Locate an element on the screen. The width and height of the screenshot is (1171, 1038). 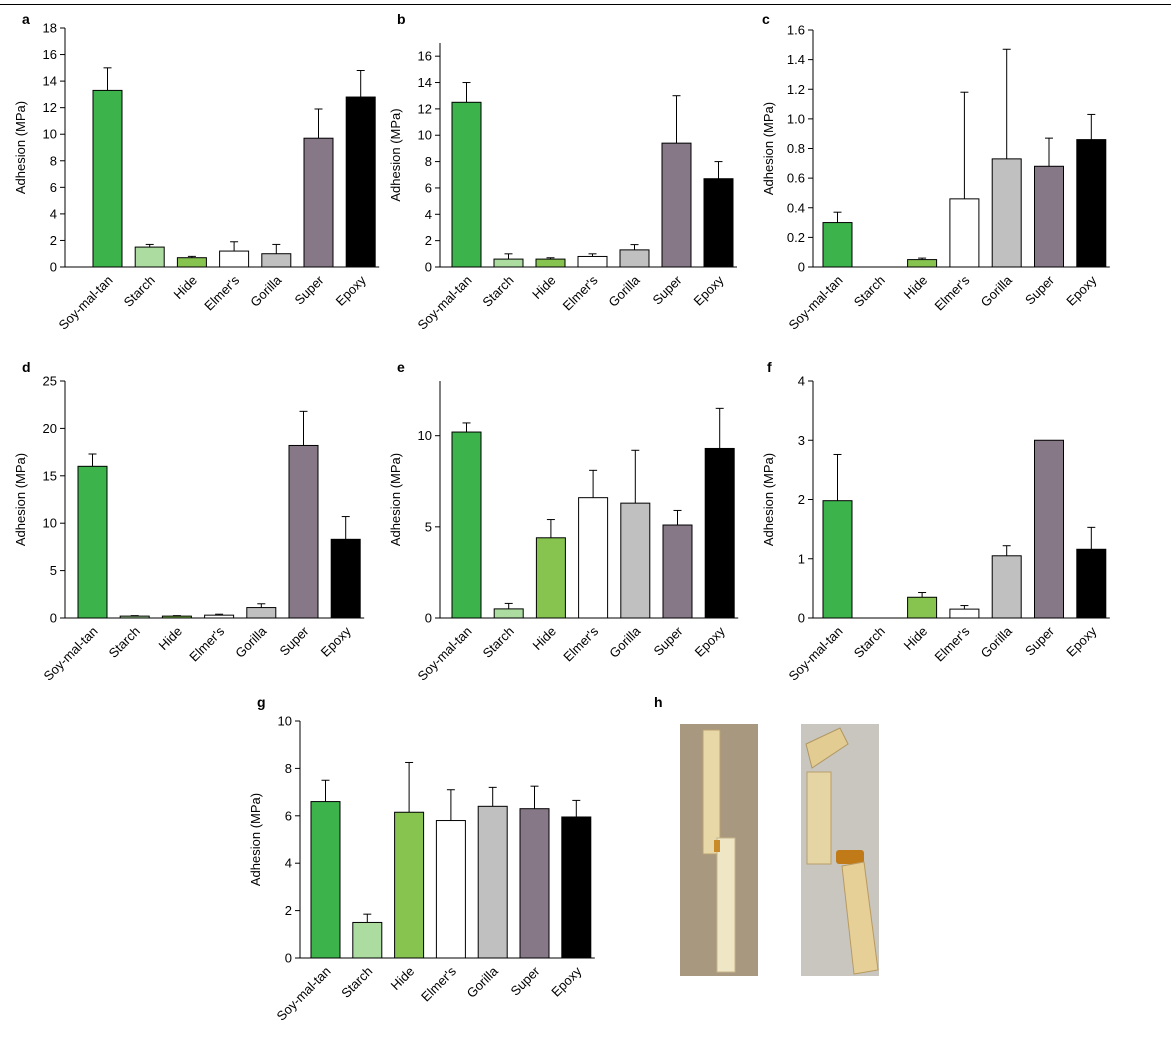
wood-stick-upper-right is located at coordinates (819, 818).